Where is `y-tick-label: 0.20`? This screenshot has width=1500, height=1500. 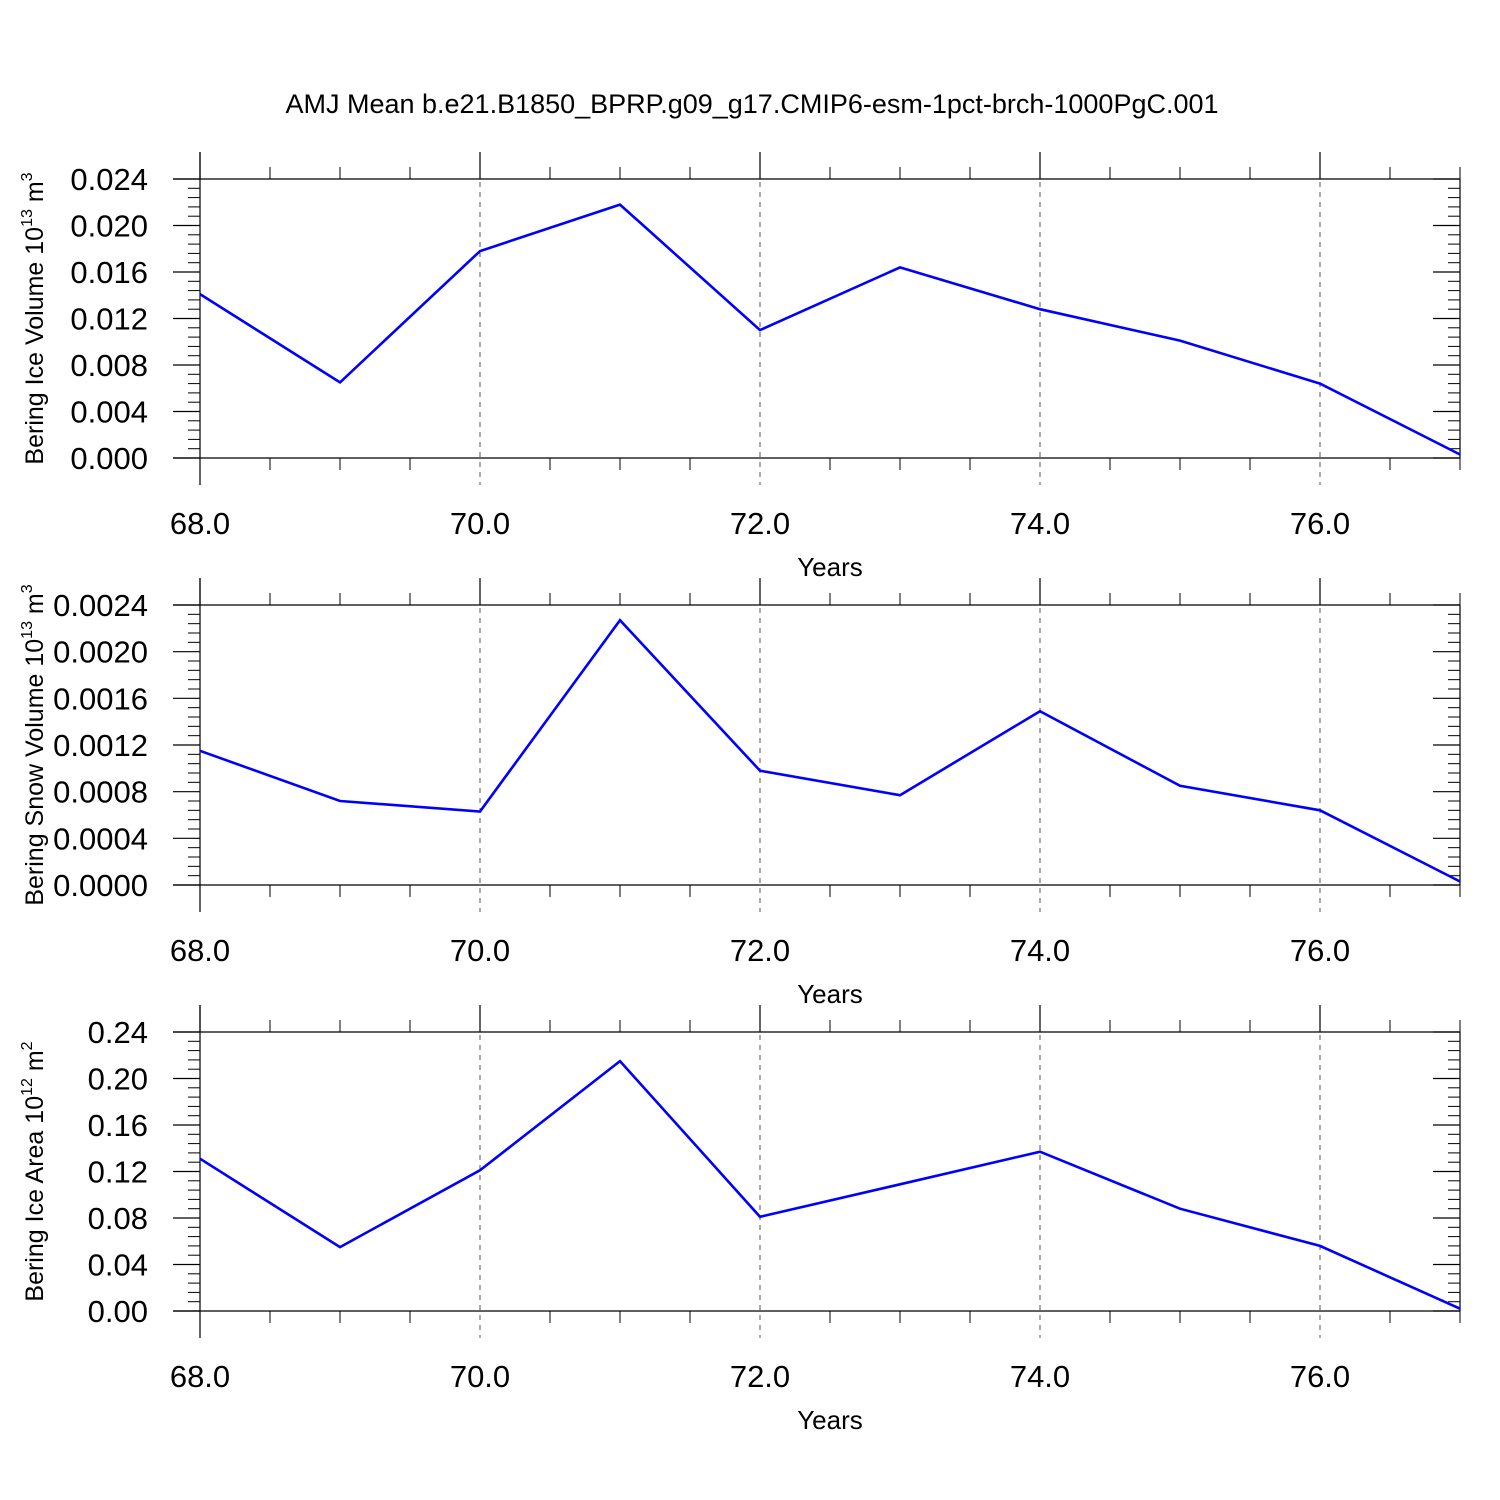 y-tick-label: 0.20 is located at coordinates (118, 1079).